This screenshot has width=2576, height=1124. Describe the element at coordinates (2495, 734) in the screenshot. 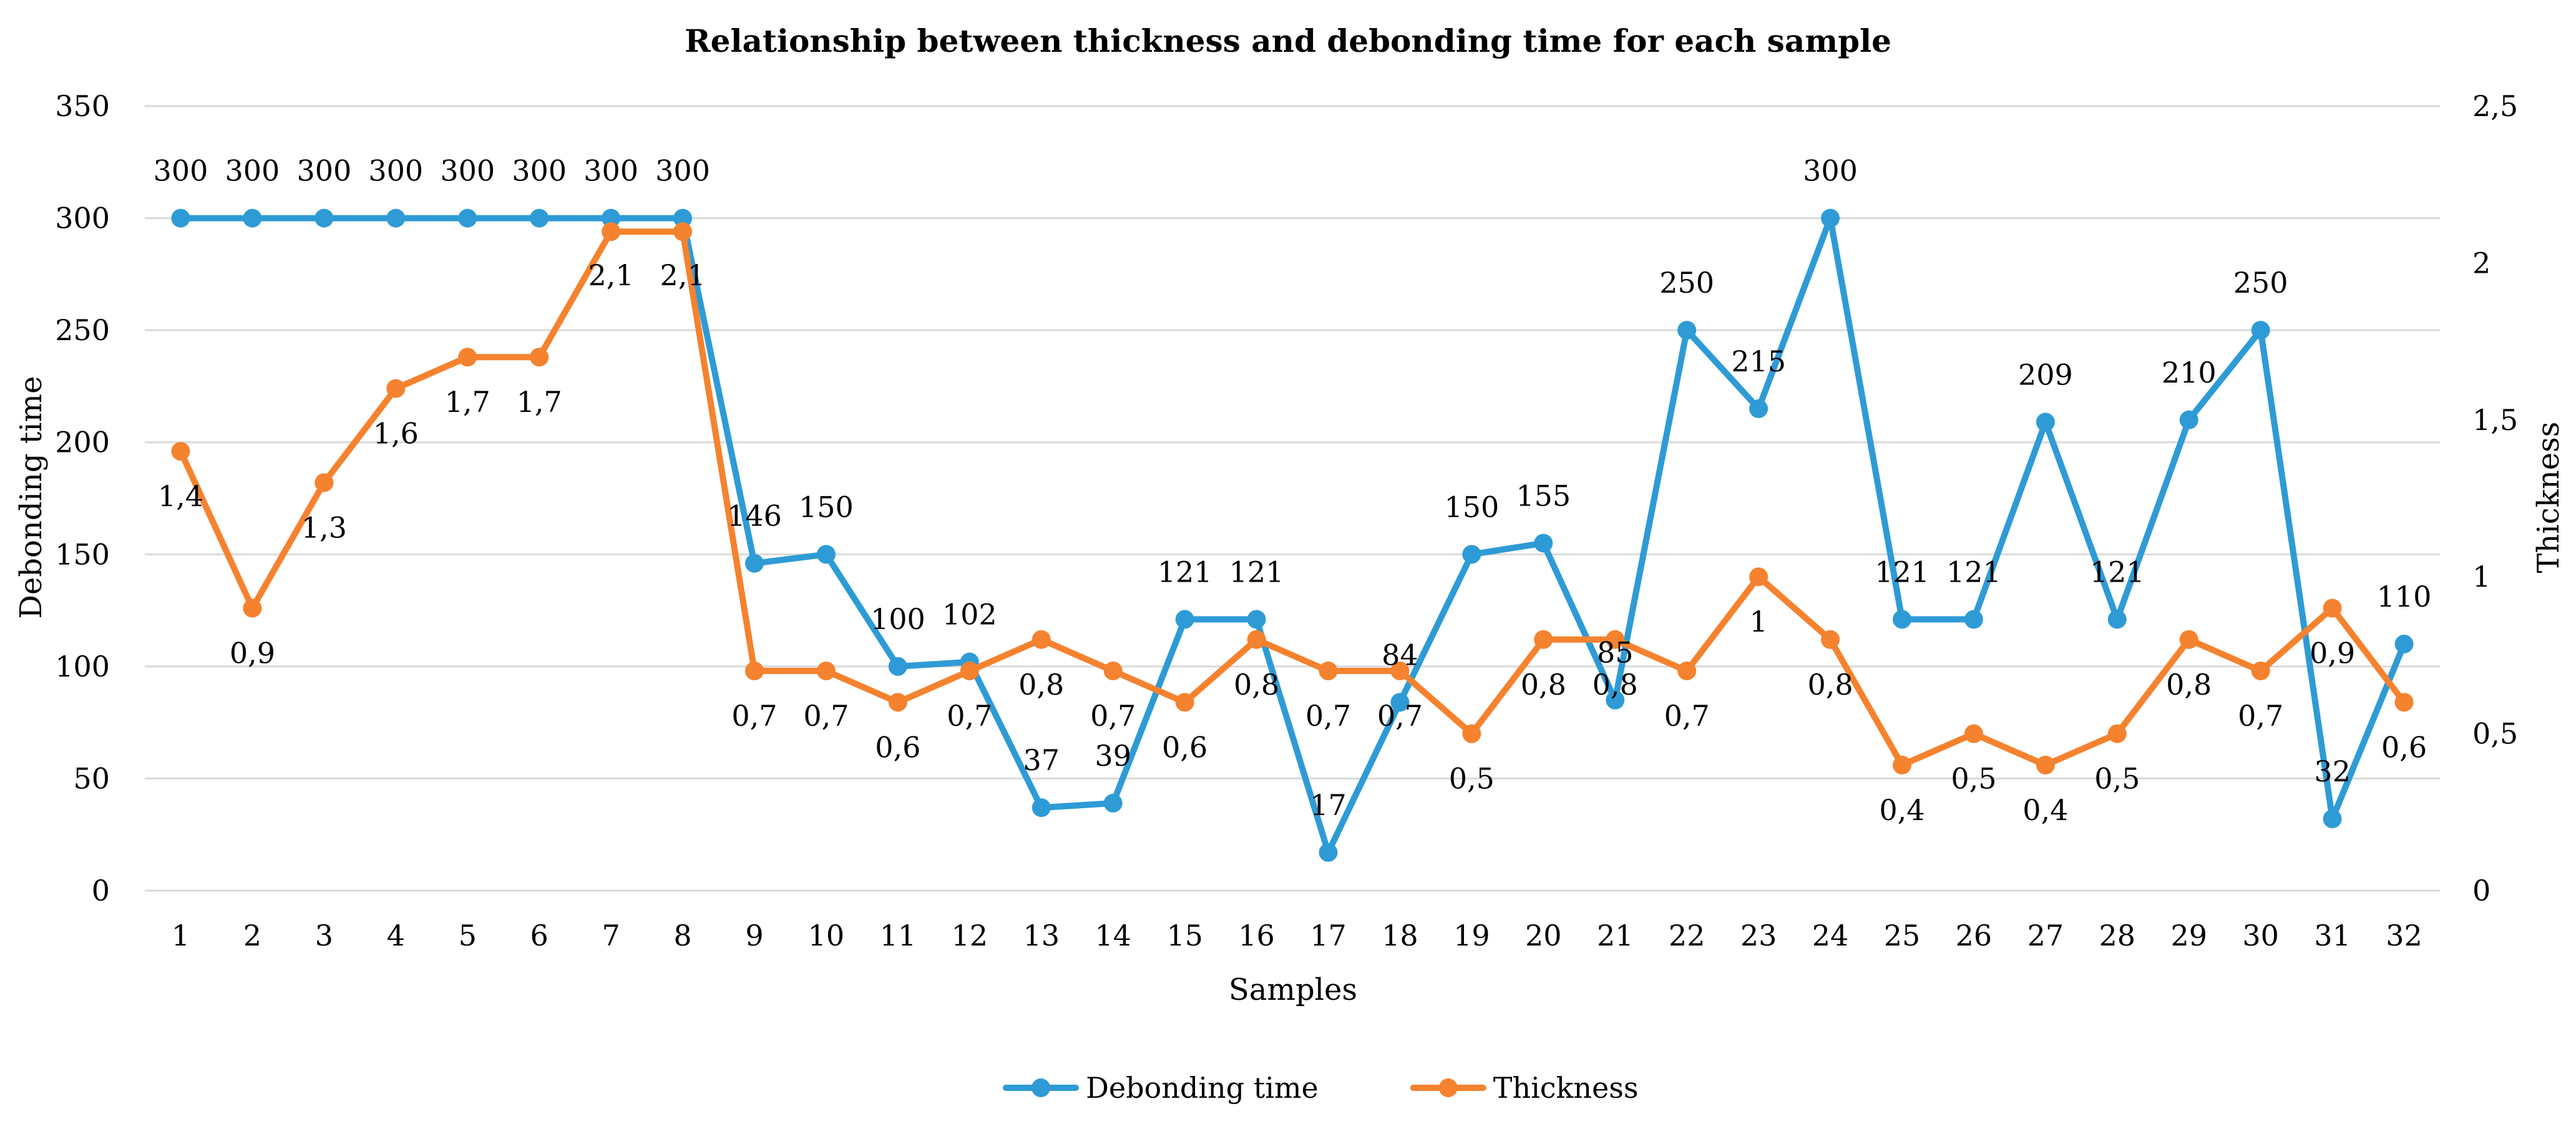

I see `y2-tick-label: 0,5` at that location.